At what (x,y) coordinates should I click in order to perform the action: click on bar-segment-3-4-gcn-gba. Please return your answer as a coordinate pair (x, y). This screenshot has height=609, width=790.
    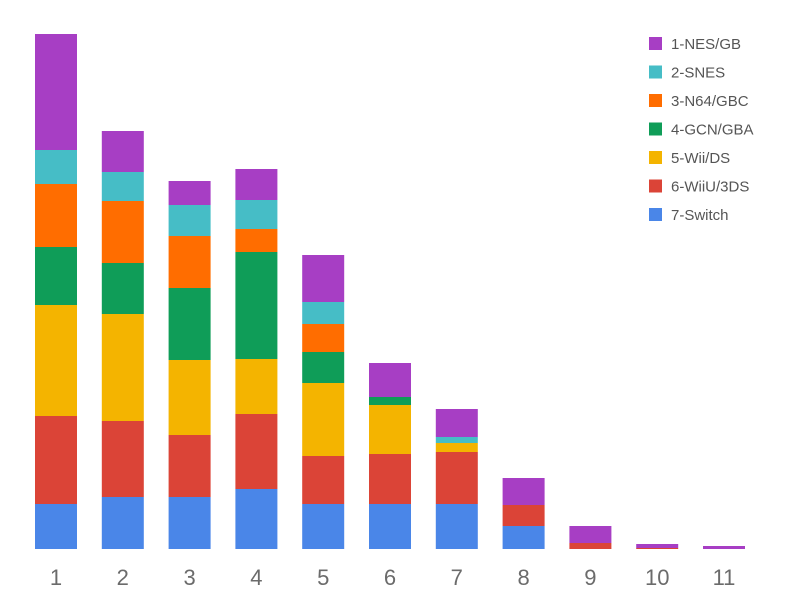
    Looking at the image, I should click on (189, 324).